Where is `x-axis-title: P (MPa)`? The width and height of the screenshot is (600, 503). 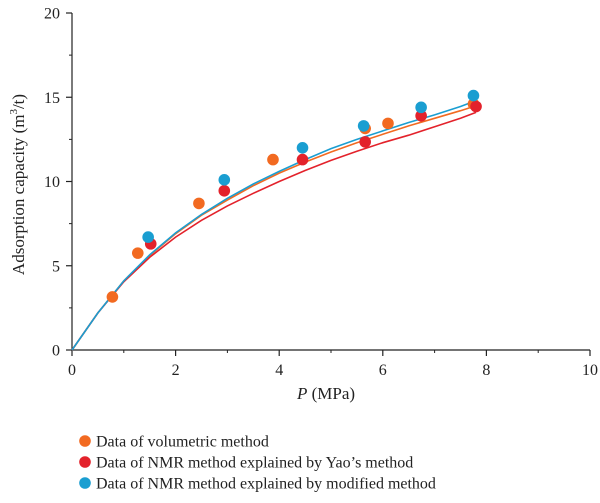 x-axis-title: P (MPa) is located at coordinates (325, 393).